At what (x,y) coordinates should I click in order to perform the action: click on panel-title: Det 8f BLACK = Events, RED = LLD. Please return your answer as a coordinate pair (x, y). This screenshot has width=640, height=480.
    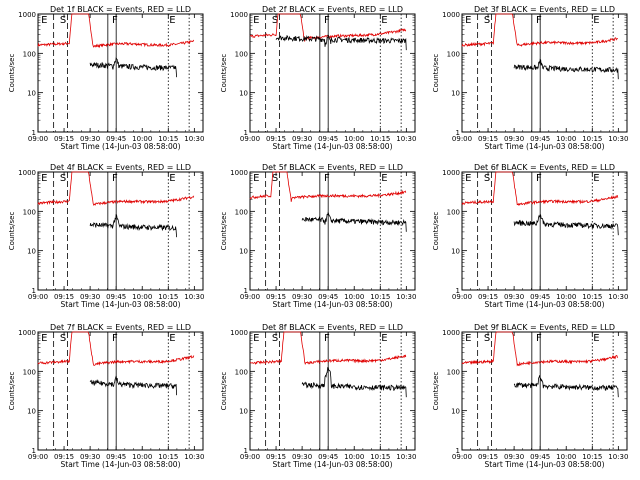
    Looking at the image, I should click on (332, 327).